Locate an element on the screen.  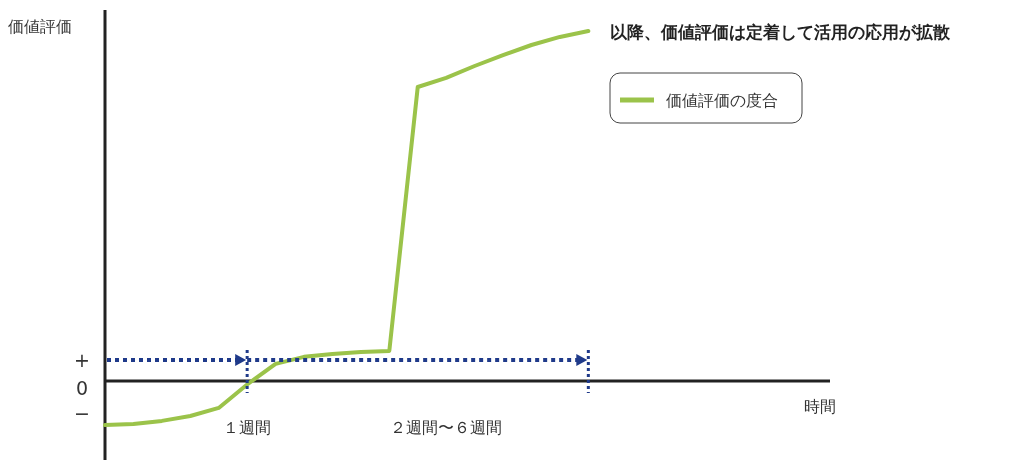
annotation: 以降、価値評価は定着して活用の応用が拡散 is located at coordinates (781, 32).